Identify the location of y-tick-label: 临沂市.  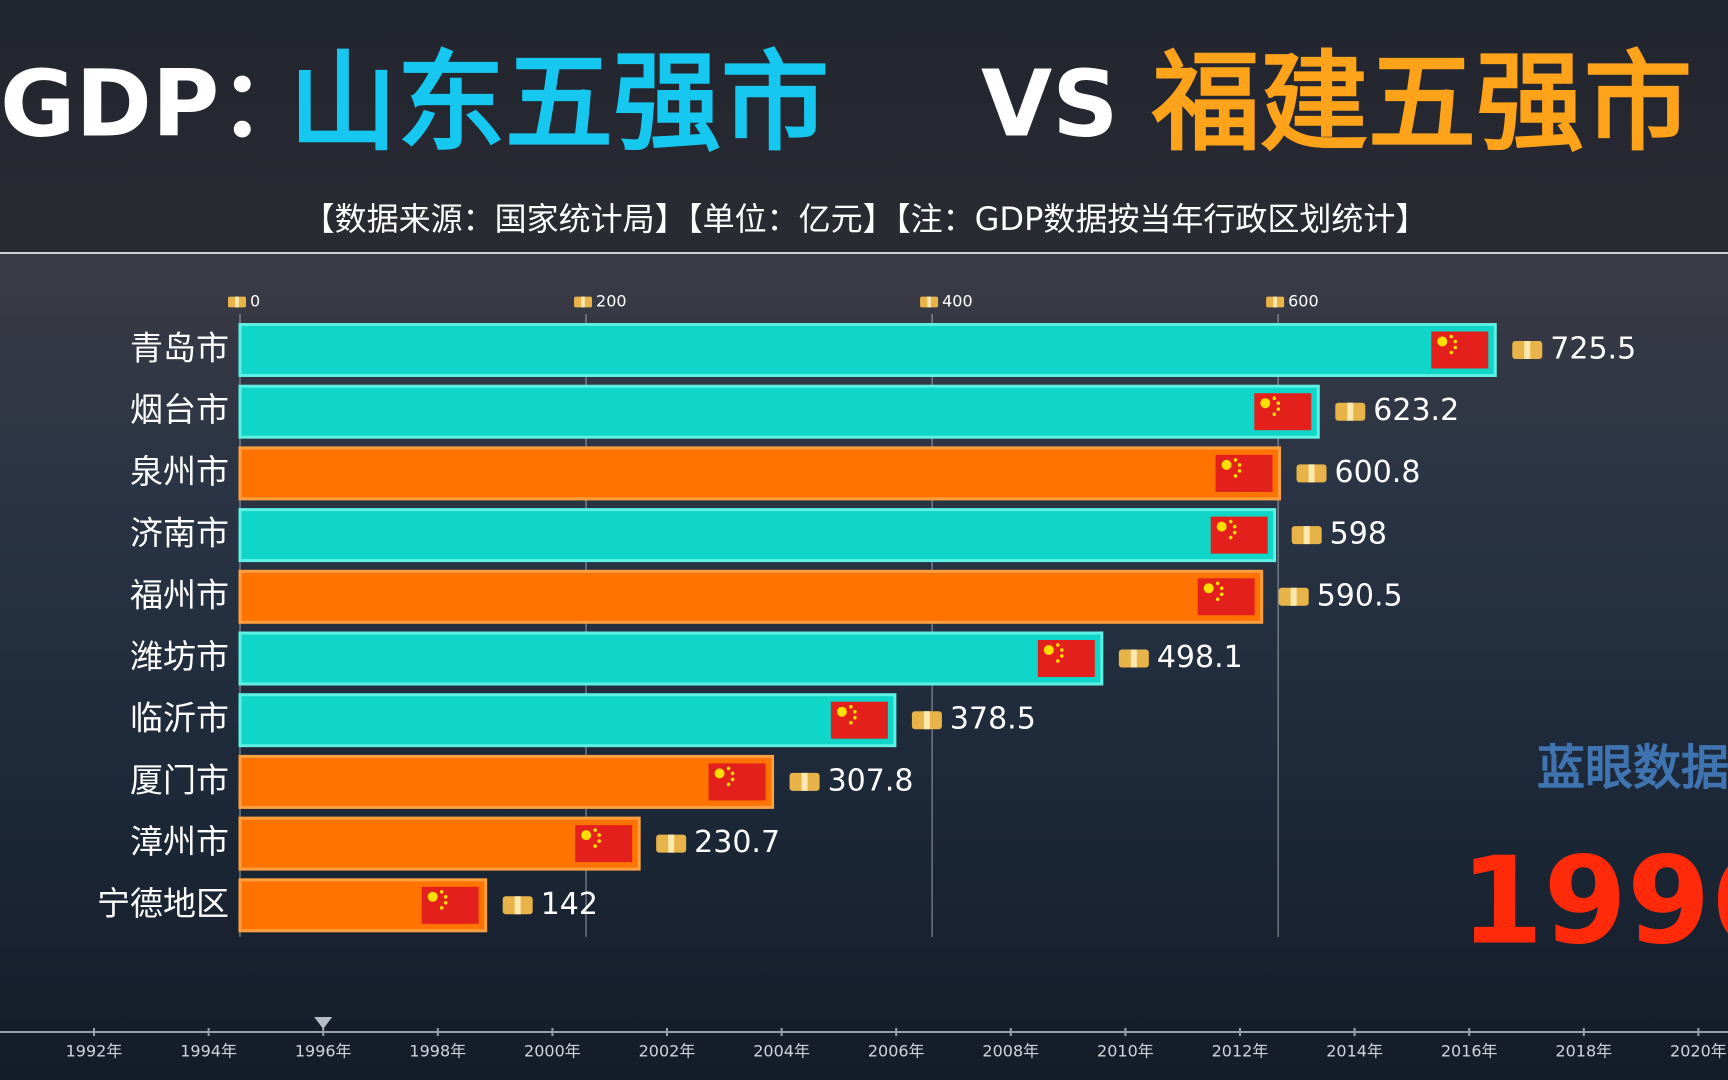
(179, 718).